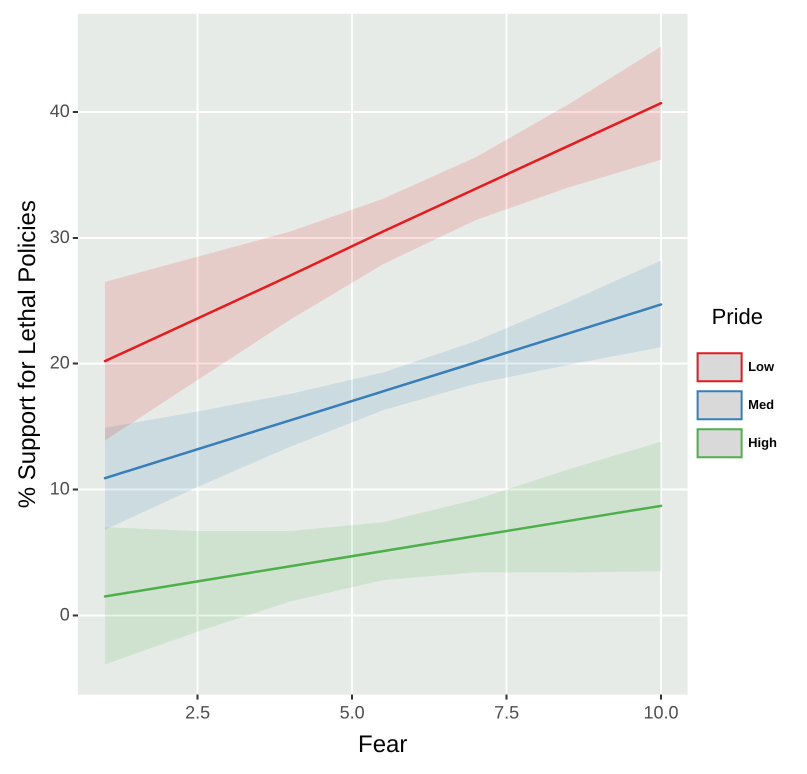 This screenshot has height=774, width=807. Describe the element at coordinates (28, 354) in the screenshot. I see `y-axis-title: % Support for Lethal Policies` at that location.